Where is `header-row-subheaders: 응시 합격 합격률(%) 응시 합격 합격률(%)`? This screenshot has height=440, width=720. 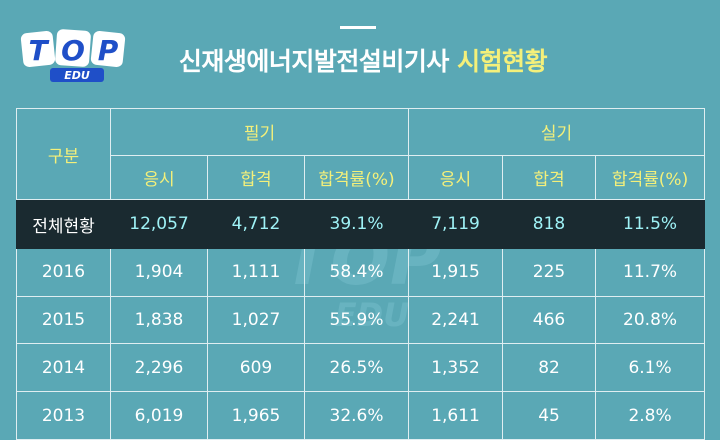
header-row-subheaders: 응시 합격 합격률(%) 응시 합격 합격률(%) is located at coordinates (361, 177).